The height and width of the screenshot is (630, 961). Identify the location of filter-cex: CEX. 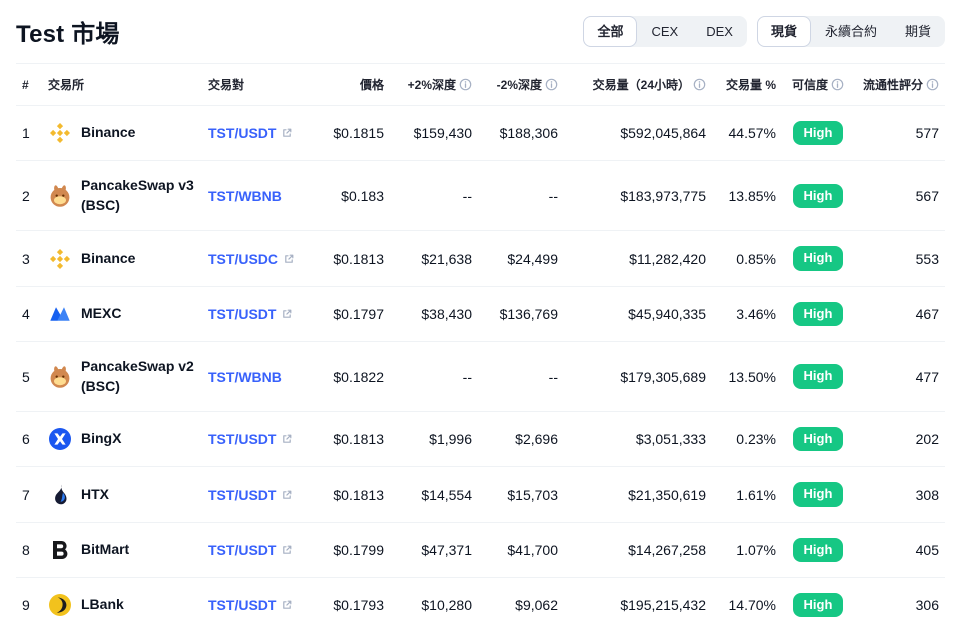
(665, 31).